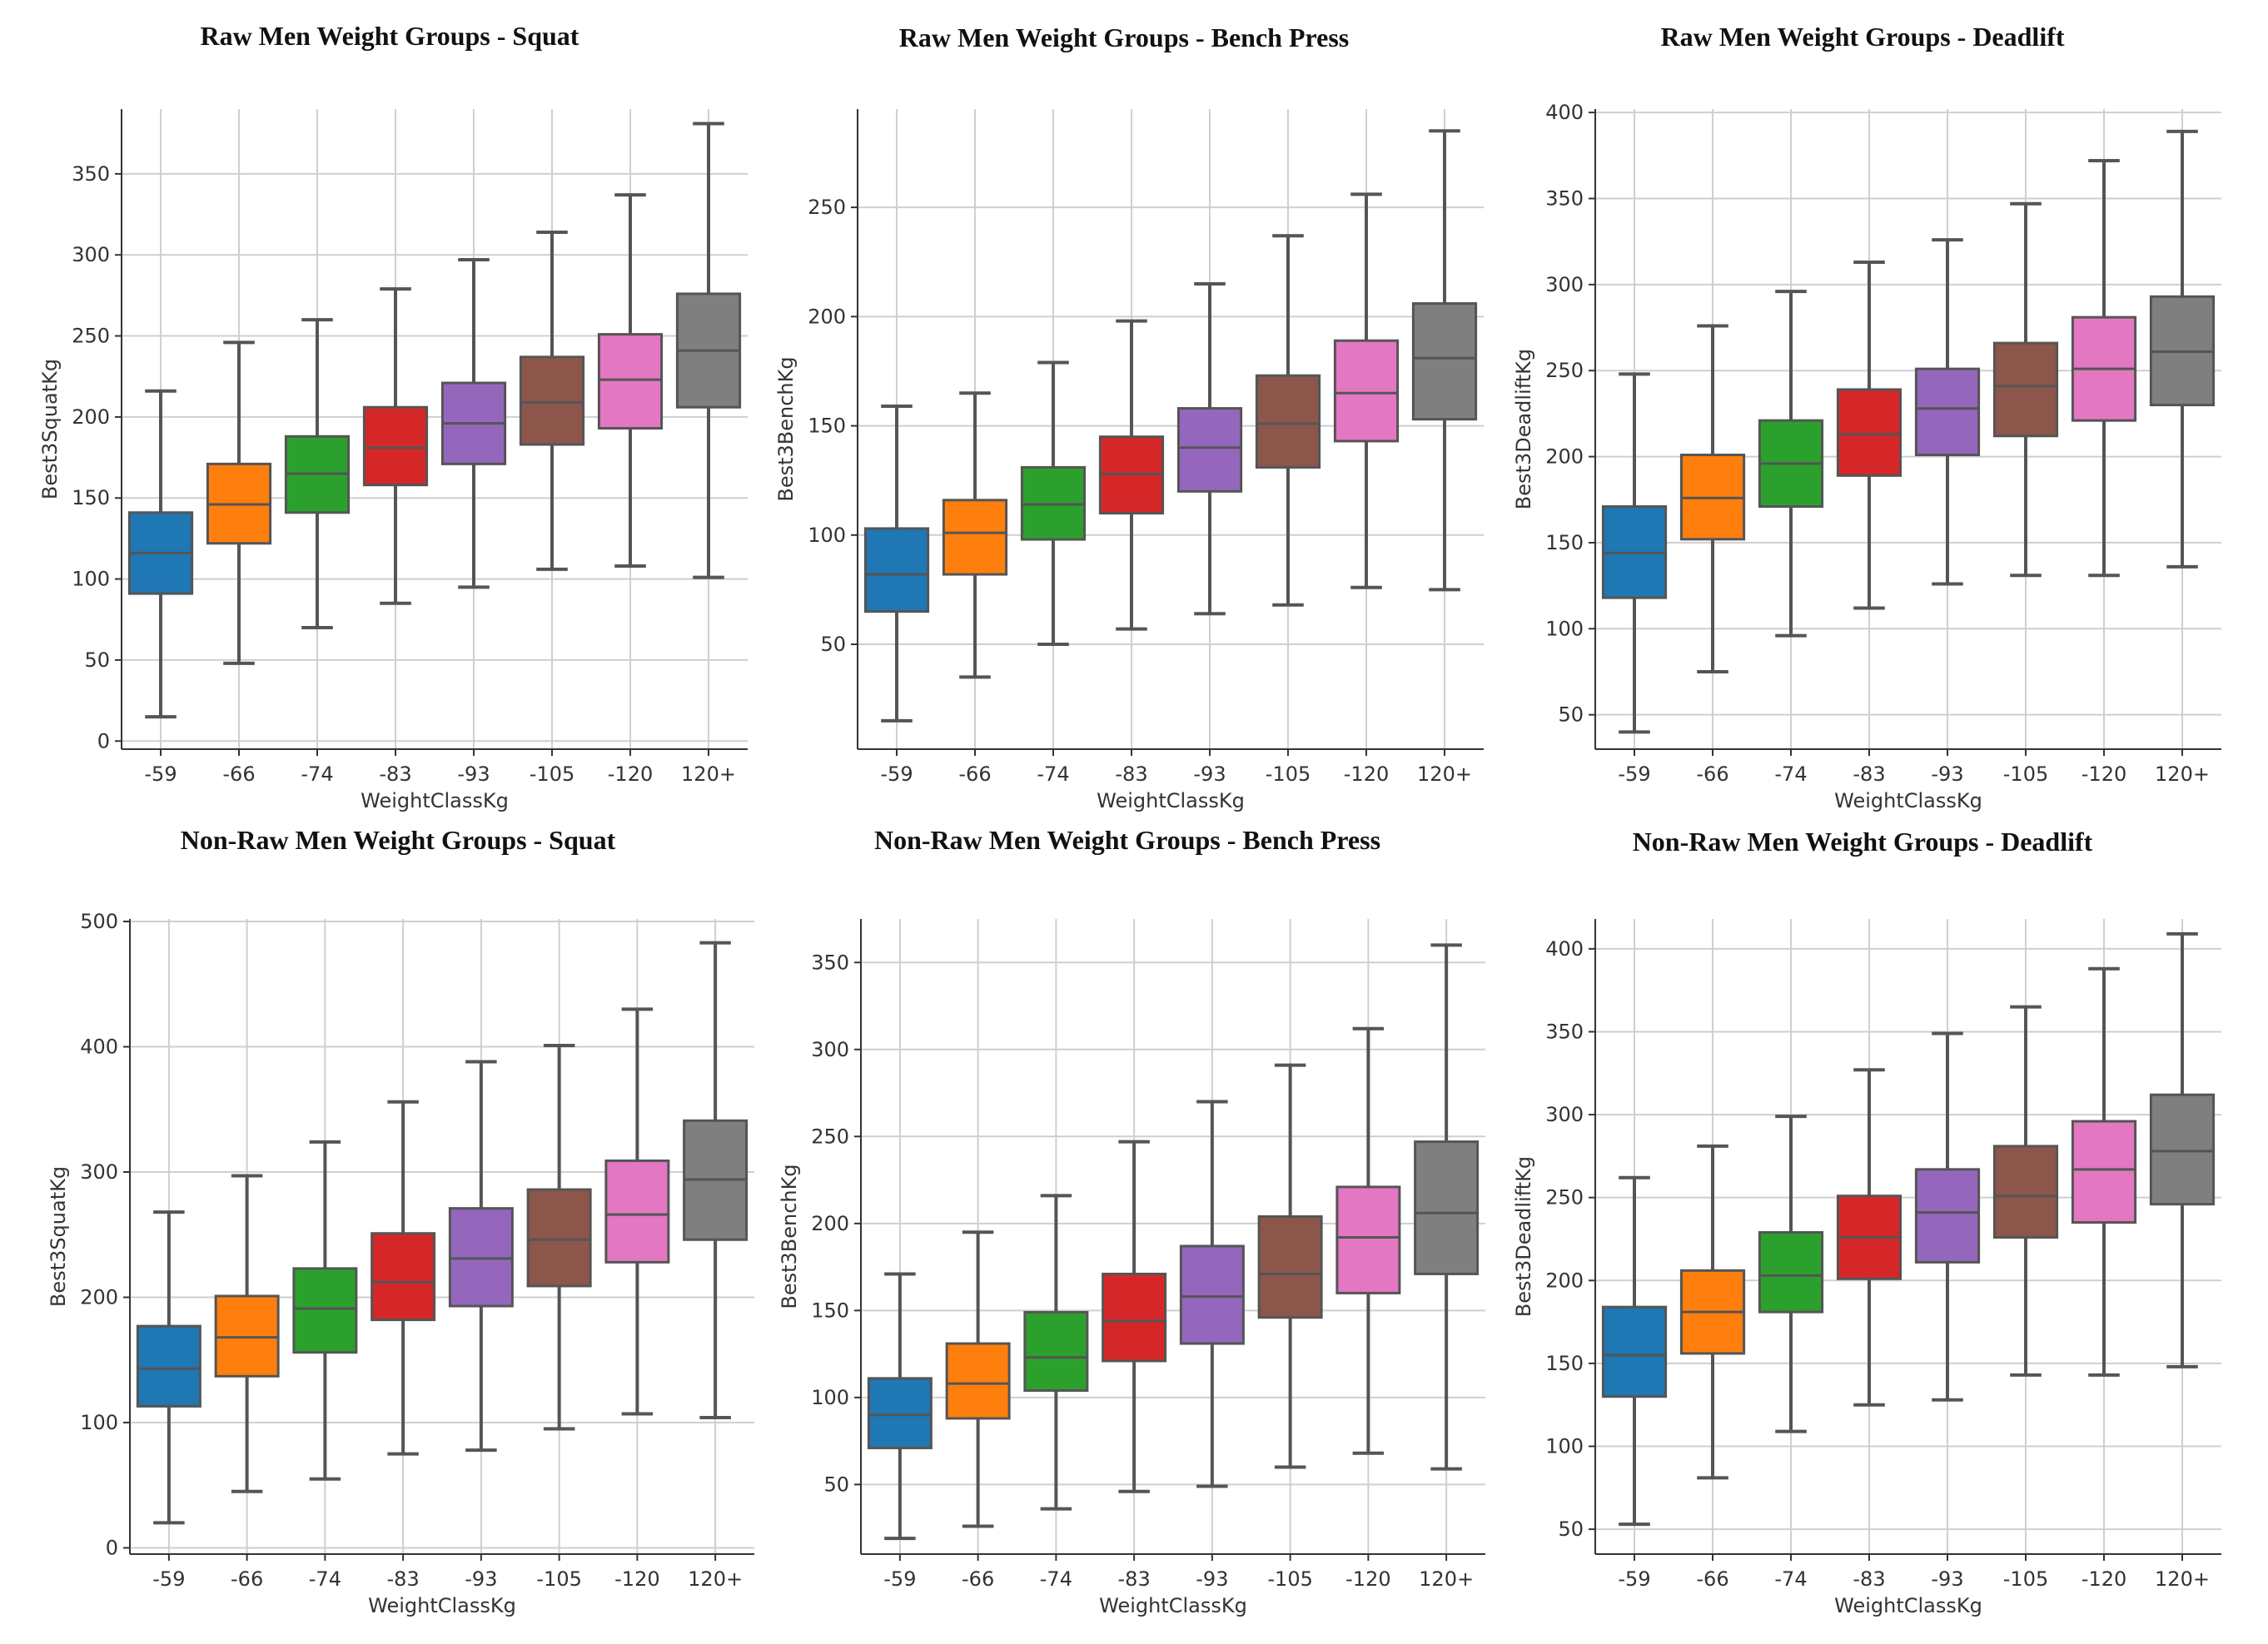 This screenshot has width=2268, height=1644. What do you see at coordinates (1127, 840) in the screenshot?
I see `chart-title: Non-Raw Men Weight Groups - Bench Press` at bounding box center [1127, 840].